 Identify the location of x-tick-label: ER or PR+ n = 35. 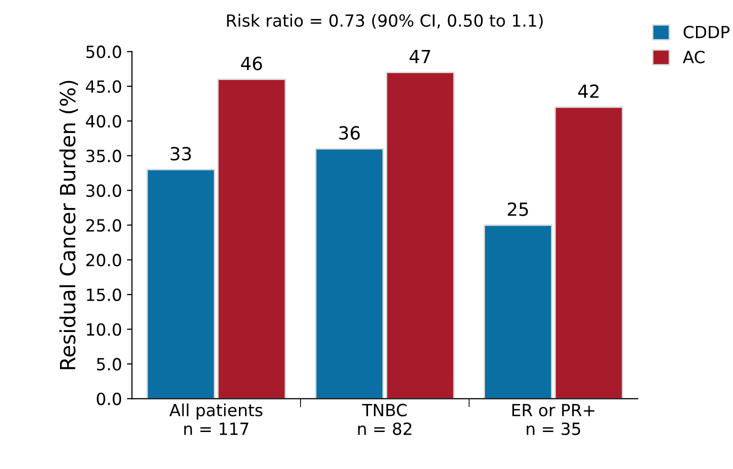
(553, 420).